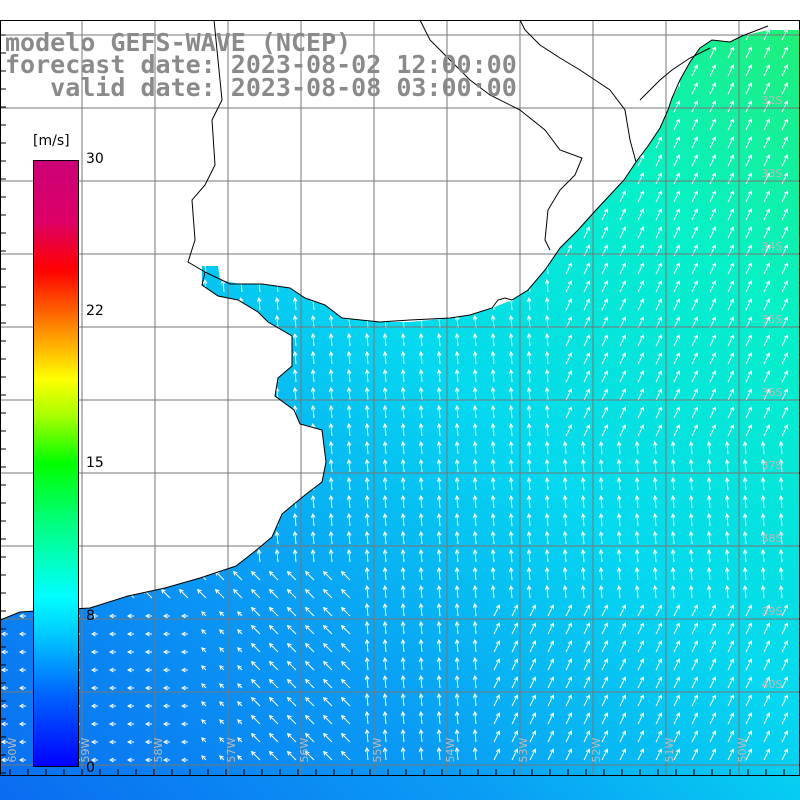  I want to click on colorbar-tick-15: 15, so click(95, 463).